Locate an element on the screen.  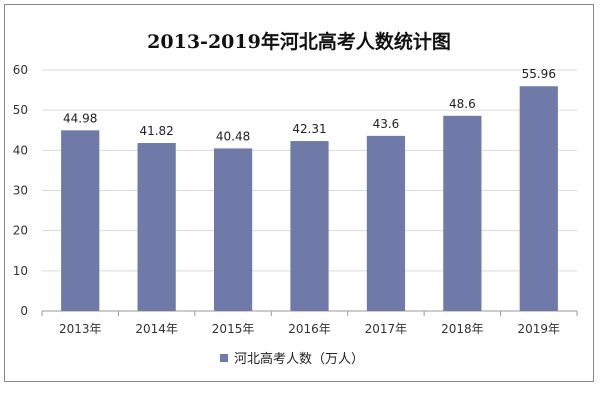
legend-swatch is located at coordinates (224, 357).